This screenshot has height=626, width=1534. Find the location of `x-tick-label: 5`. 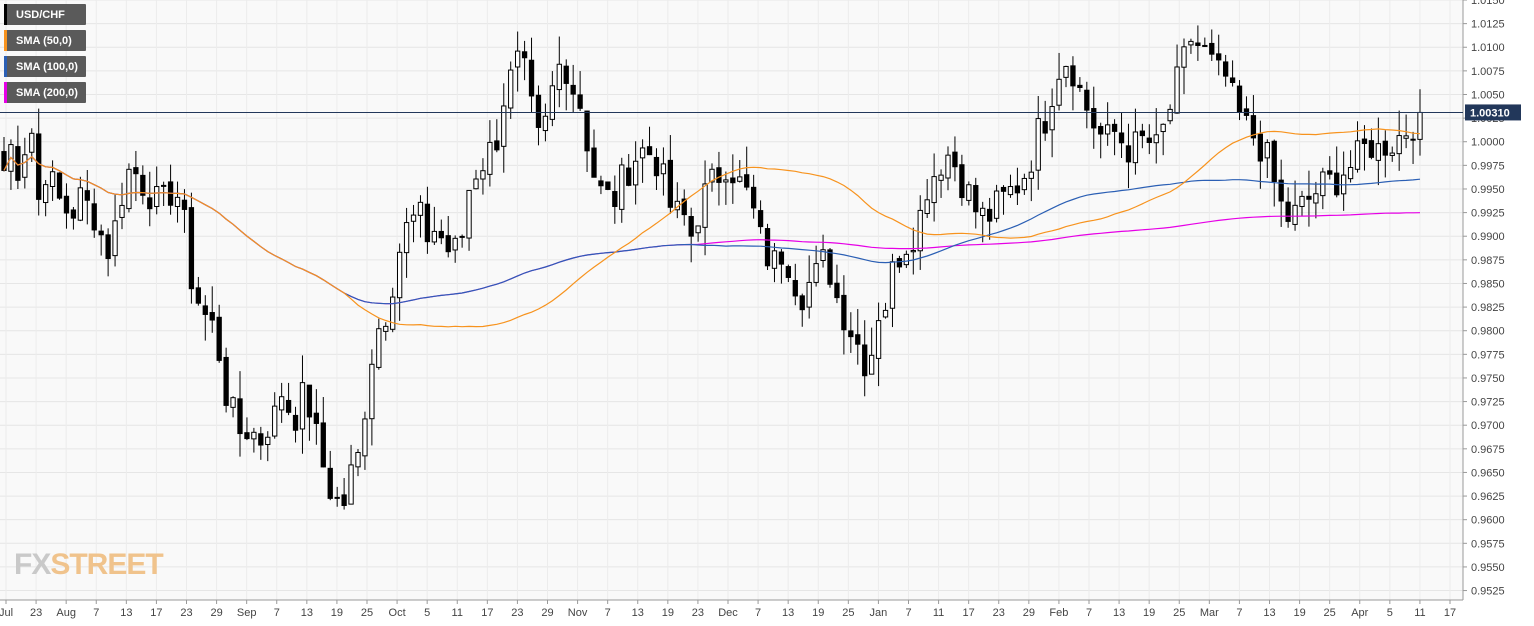

x-tick-label: 5 is located at coordinates (1390, 613).